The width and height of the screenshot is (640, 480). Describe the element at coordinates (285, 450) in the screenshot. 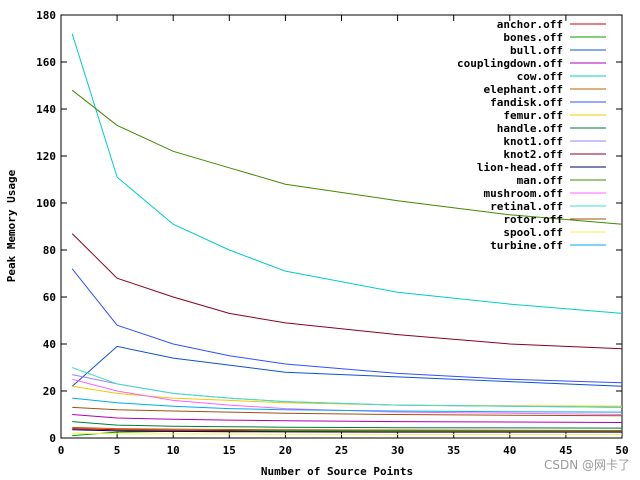

I see `x-tick-label: 20` at that location.